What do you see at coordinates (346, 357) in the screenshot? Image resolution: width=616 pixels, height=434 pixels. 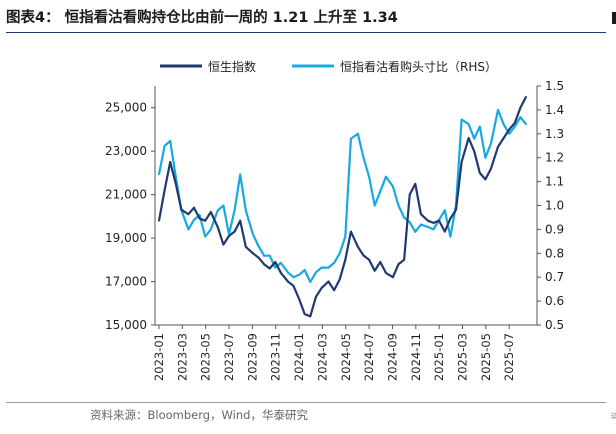 I see `x-axis-tick-label: 2024-05` at bounding box center [346, 357].